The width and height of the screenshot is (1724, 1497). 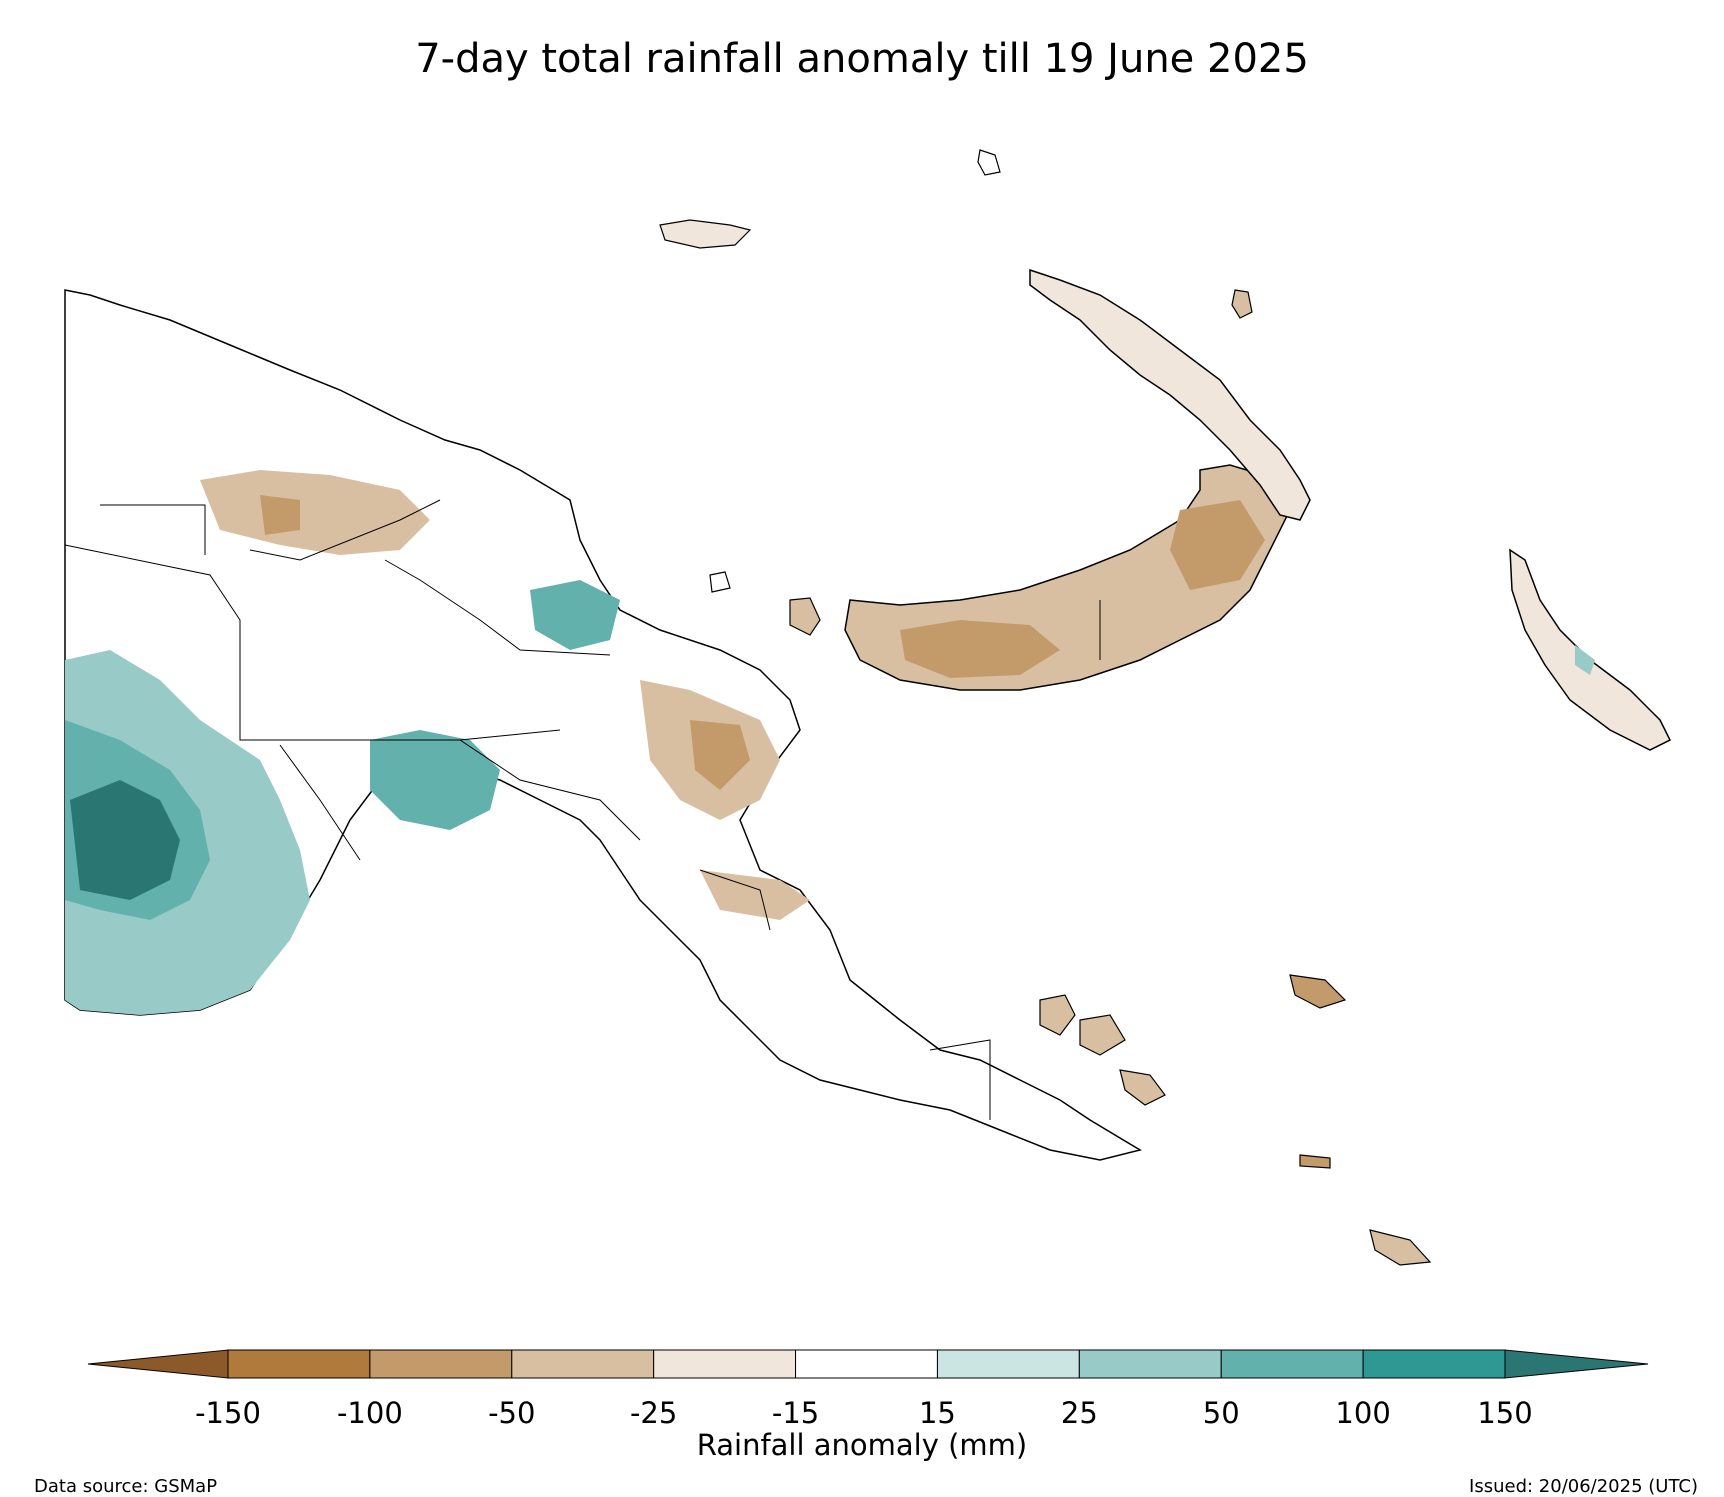 I want to click on island-emirau, so click(x=989, y=162).